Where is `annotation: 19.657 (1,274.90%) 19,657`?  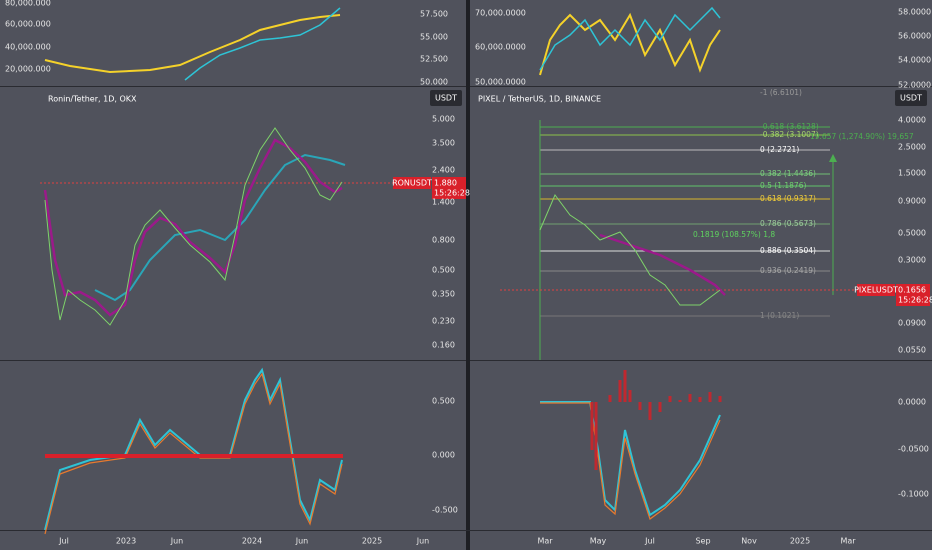
annotation: 19.657 (1,274.90%) 19,657 is located at coordinates (862, 136).